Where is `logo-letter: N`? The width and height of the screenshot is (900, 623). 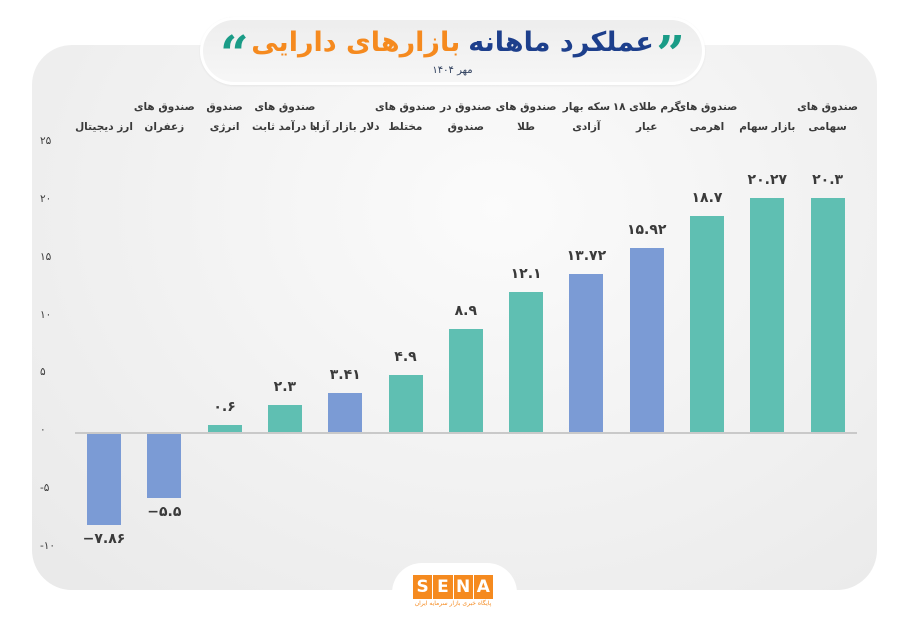 logo-letter: N is located at coordinates (463, 587).